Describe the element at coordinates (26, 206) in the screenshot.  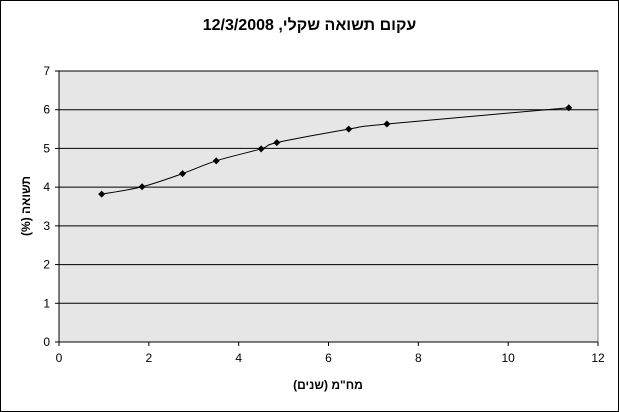
I see `y-axis-label: תשואה (%)` at that location.